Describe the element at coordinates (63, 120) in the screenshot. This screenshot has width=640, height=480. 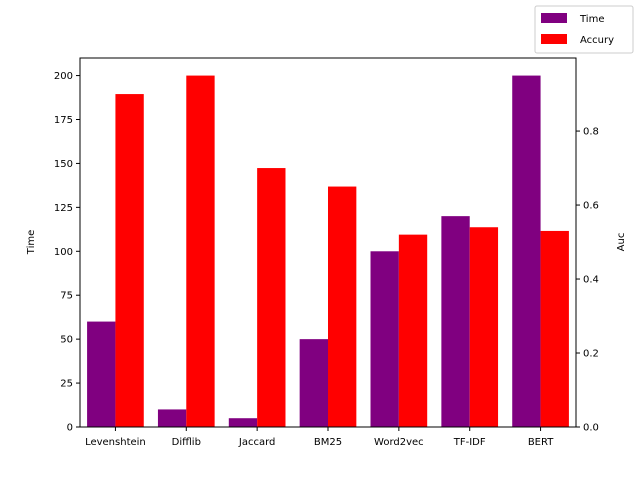
I see `left-y-tick-label: 175` at that location.